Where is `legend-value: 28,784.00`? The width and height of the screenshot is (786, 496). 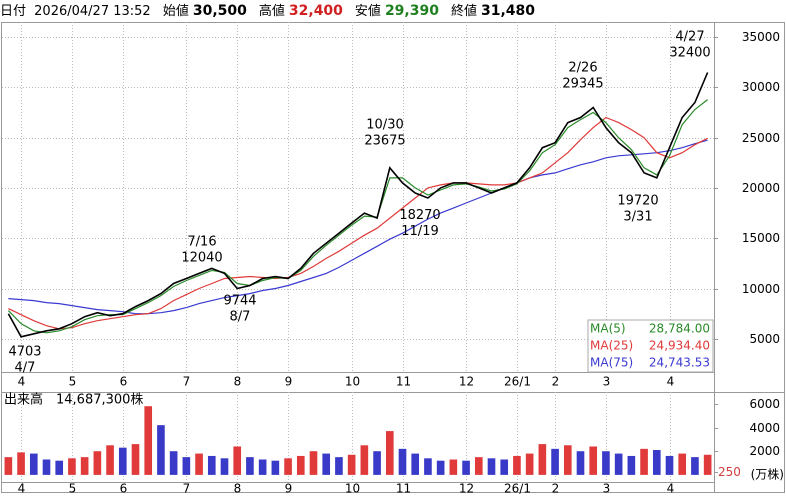
legend-value: 28,784.00 is located at coordinates (679, 329).